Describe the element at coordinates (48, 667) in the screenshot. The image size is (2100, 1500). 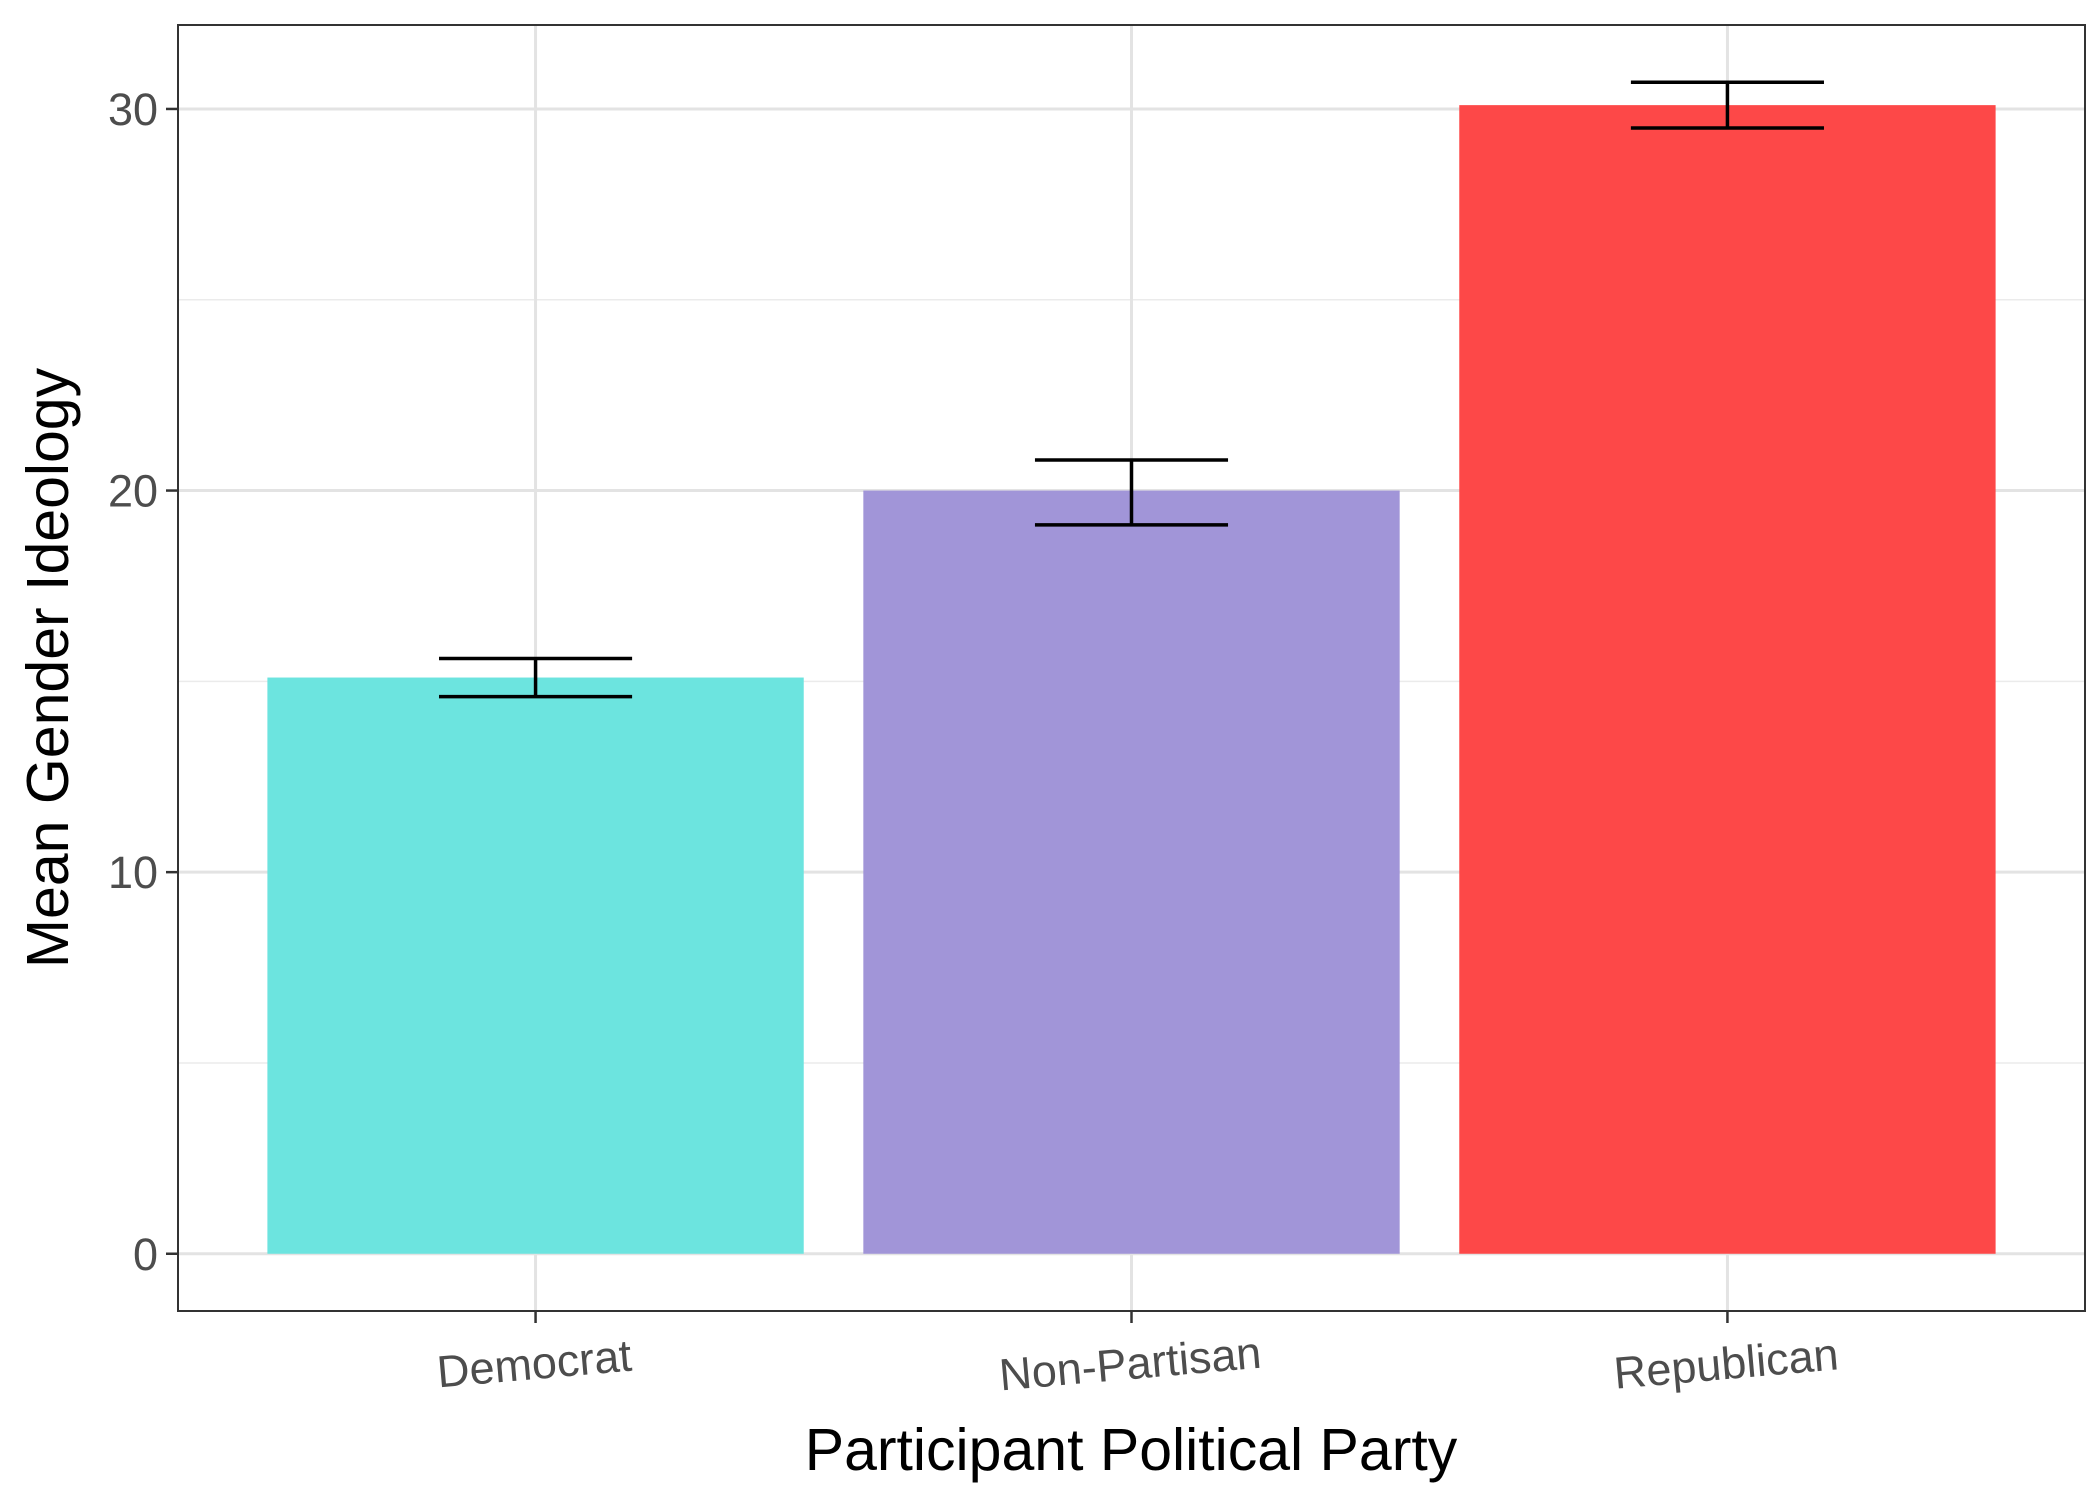
I see `y-axis-title: Mean Gender Ideology` at that location.